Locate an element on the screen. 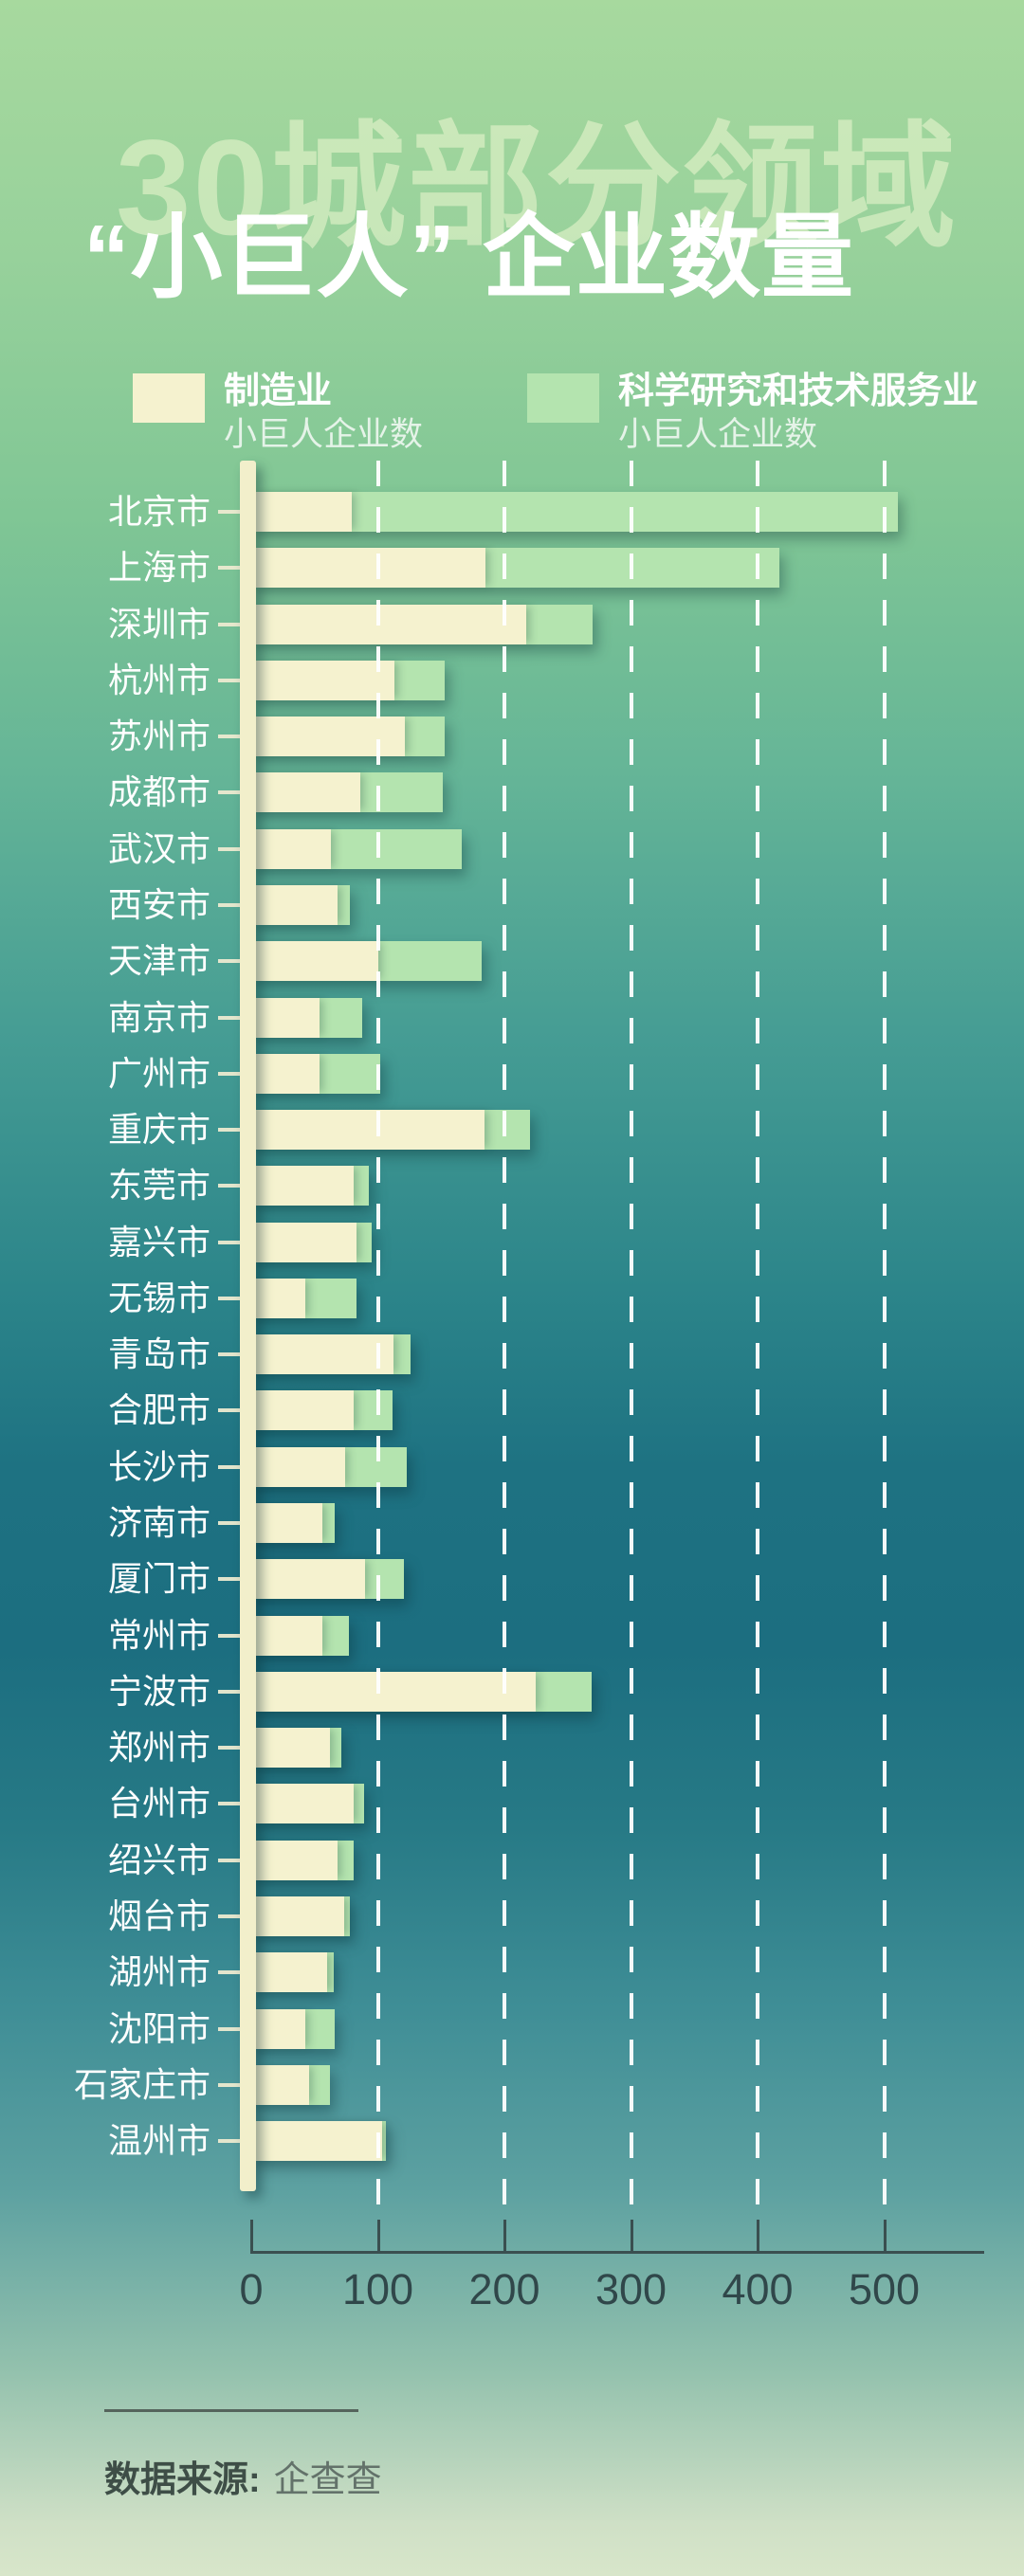  bar-row: 北京市 is located at coordinates (512, 512).